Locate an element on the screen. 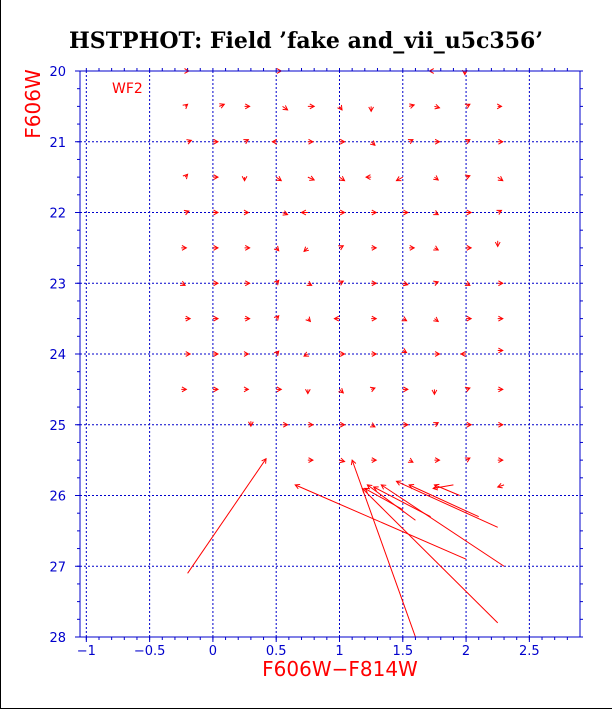 The height and width of the screenshot is (709, 612). y-tick-label: 21 is located at coordinates (57, 143).